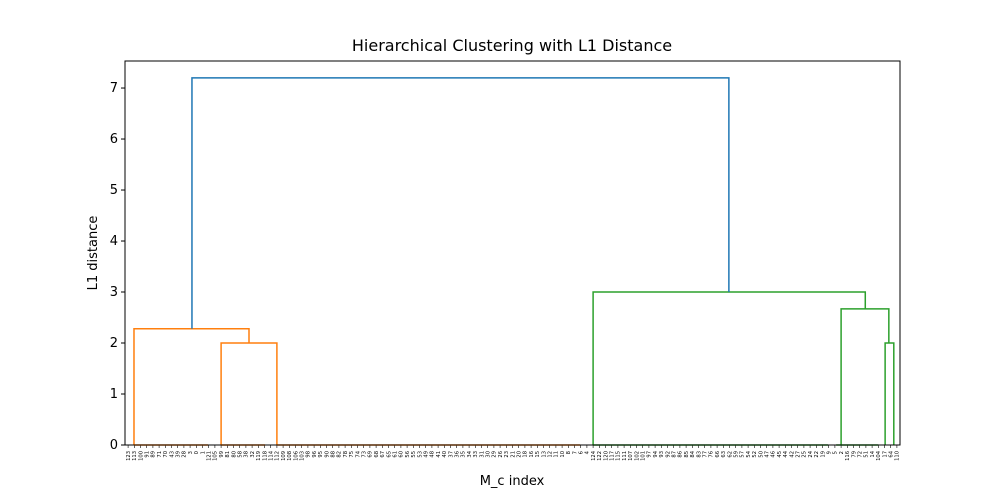 This screenshot has height=504, width=1000. Describe the element at coordinates (563, 454) in the screenshot. I see `leaf-label: 10` at that location.